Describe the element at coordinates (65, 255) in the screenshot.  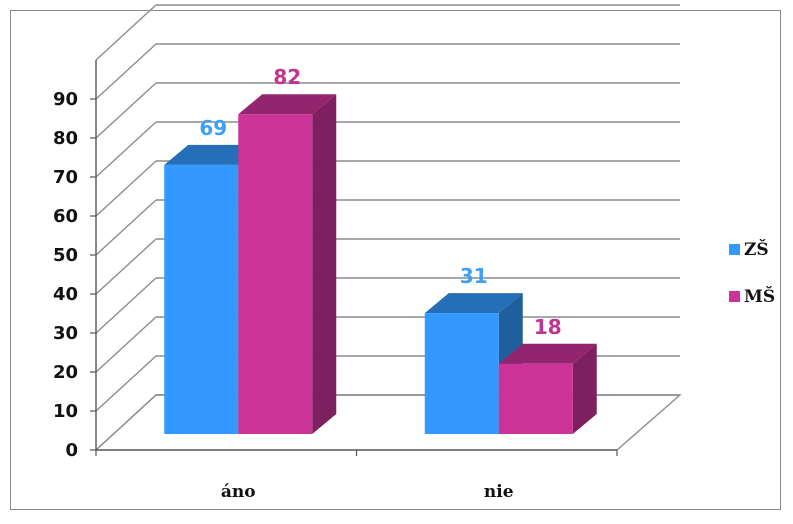
I see `y-tick-label: 50` at that location.